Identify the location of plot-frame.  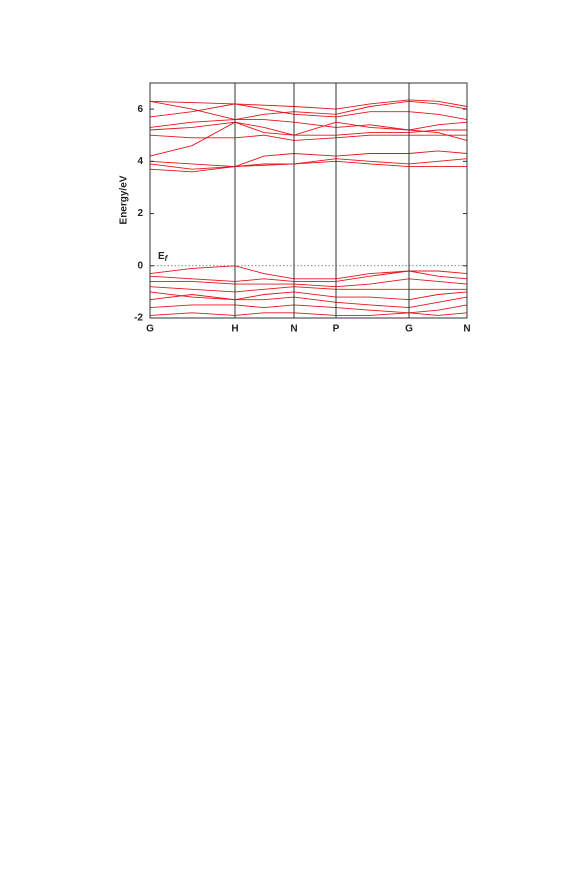
(308, 200).